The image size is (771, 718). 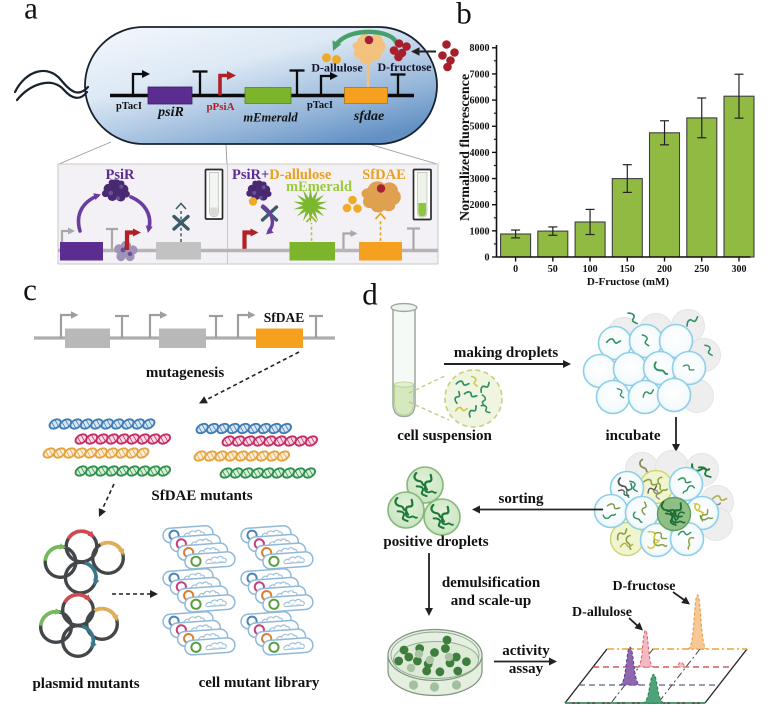 I want to click on svg-text: c, so click(x=30, y=289).